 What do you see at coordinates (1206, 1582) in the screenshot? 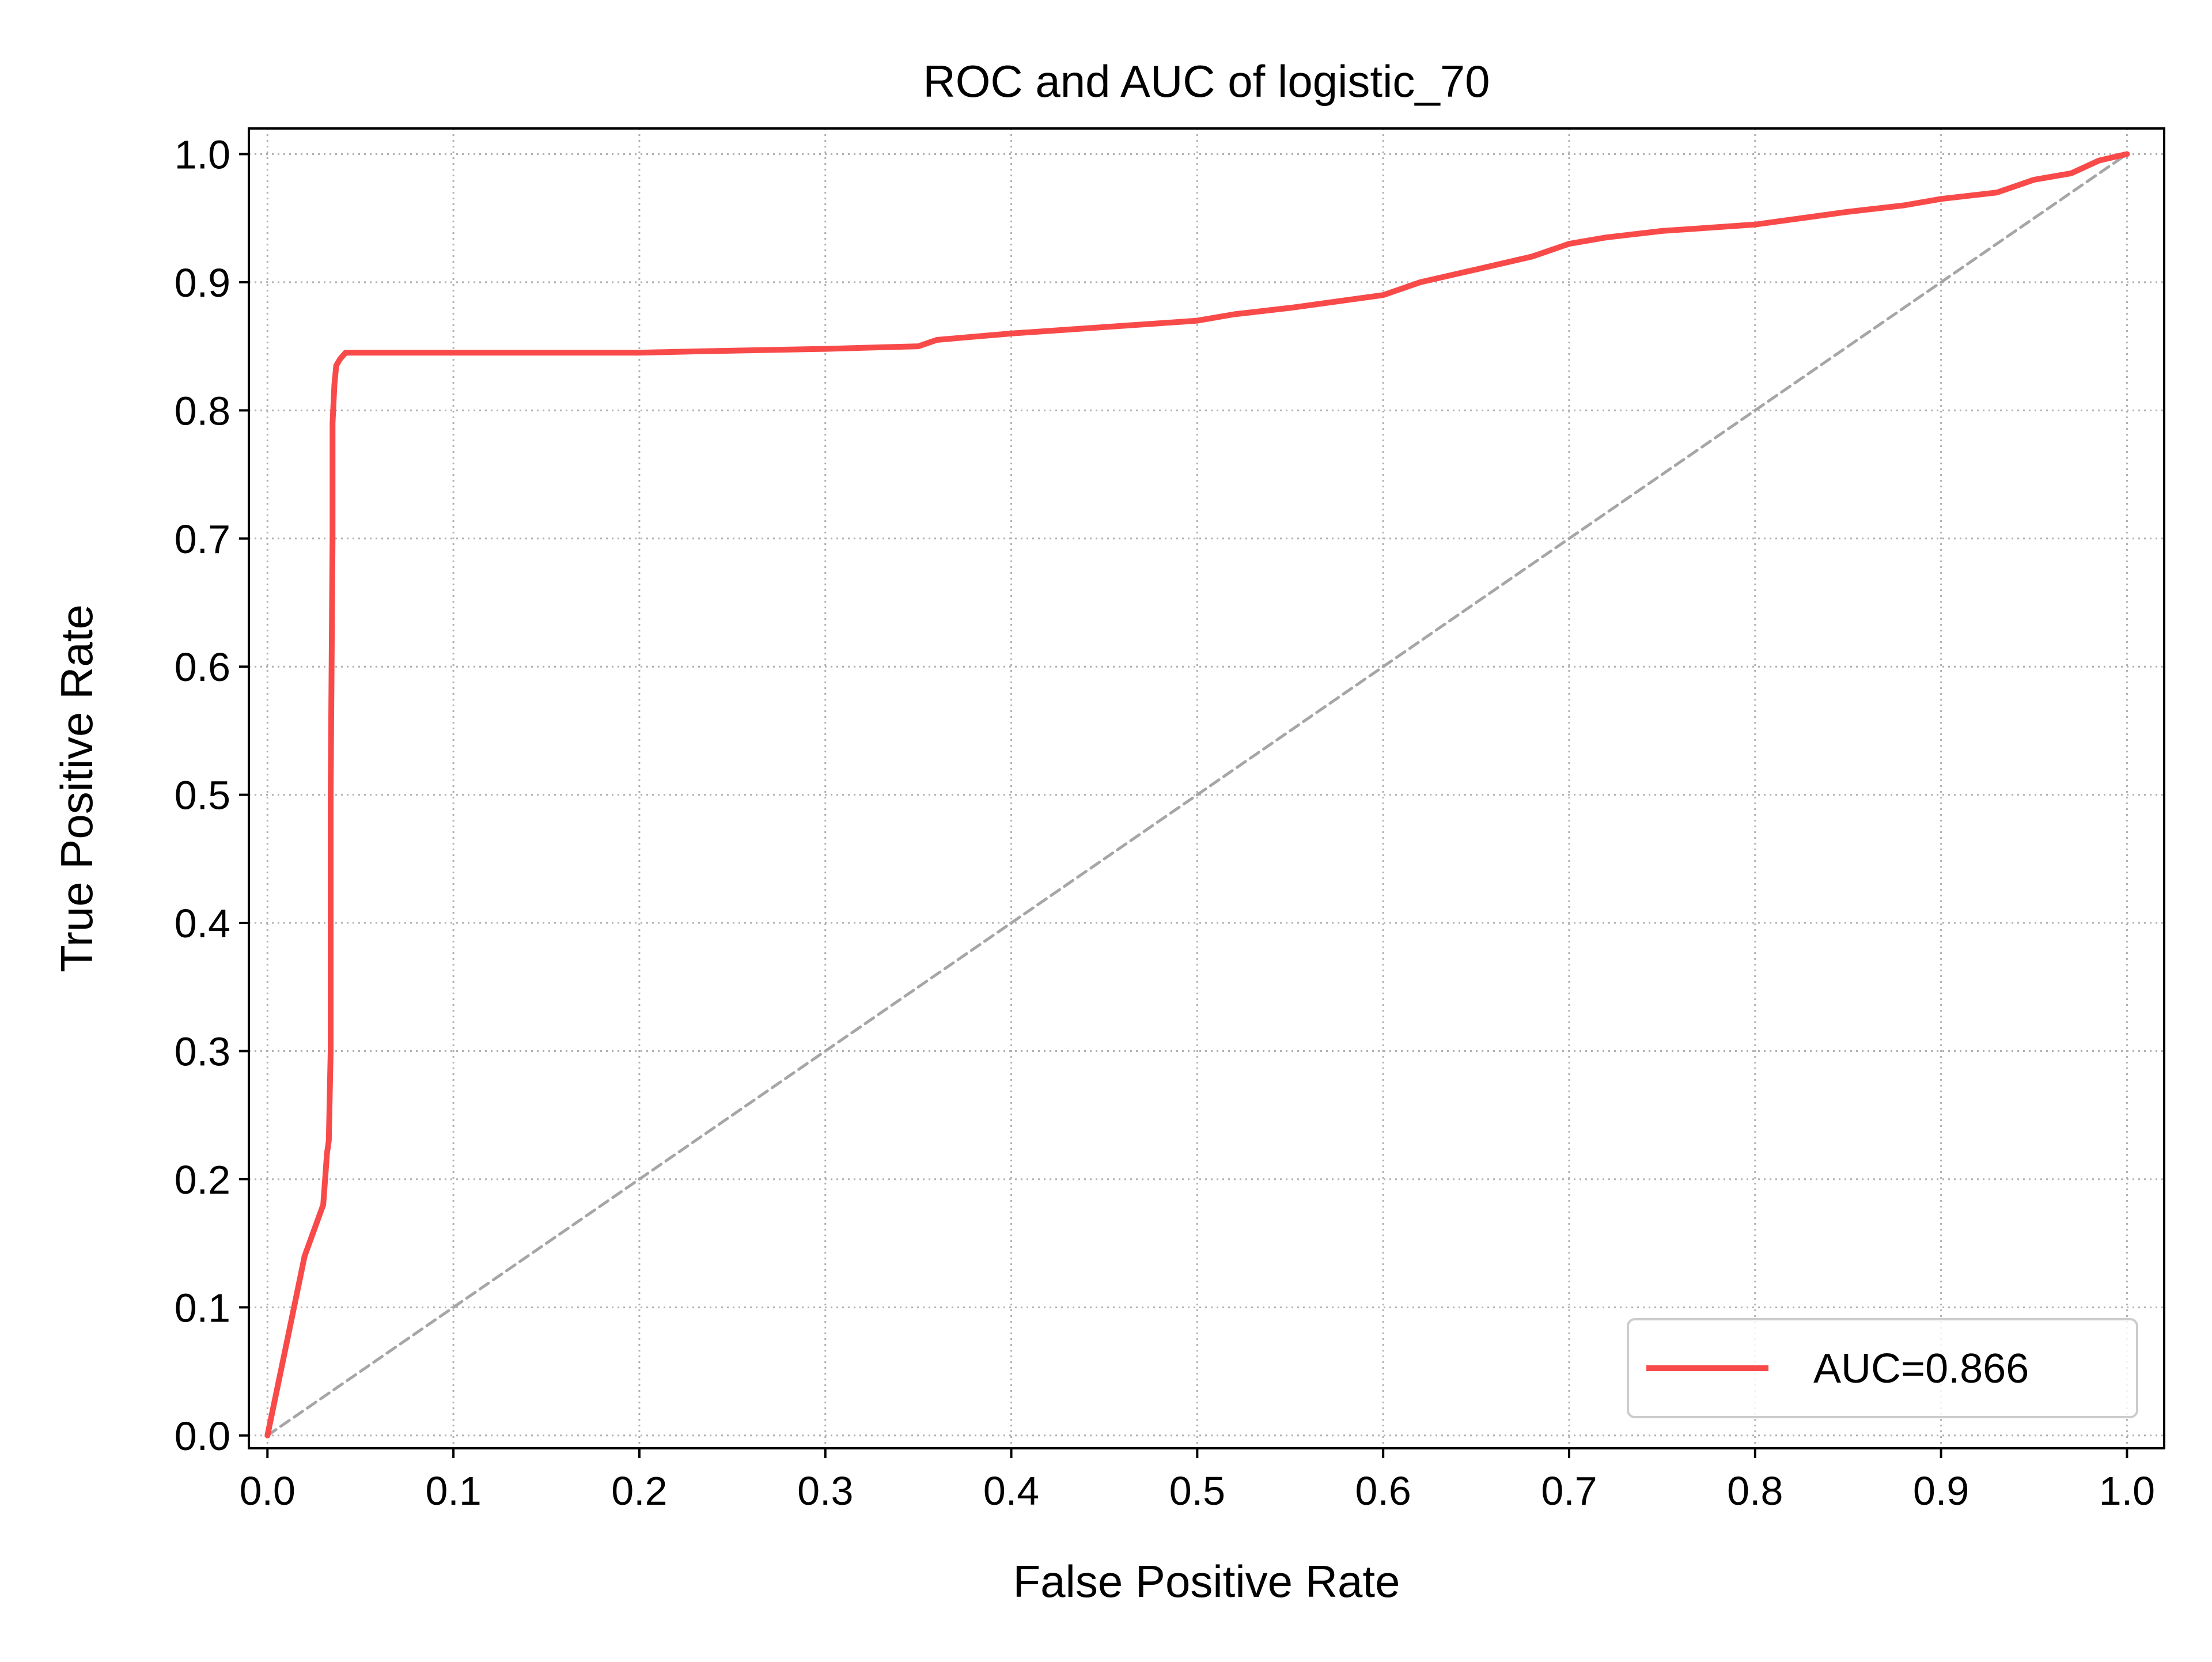
I see `x-axis-label: False Positive Rate` at bounding box center [1206, 1582].